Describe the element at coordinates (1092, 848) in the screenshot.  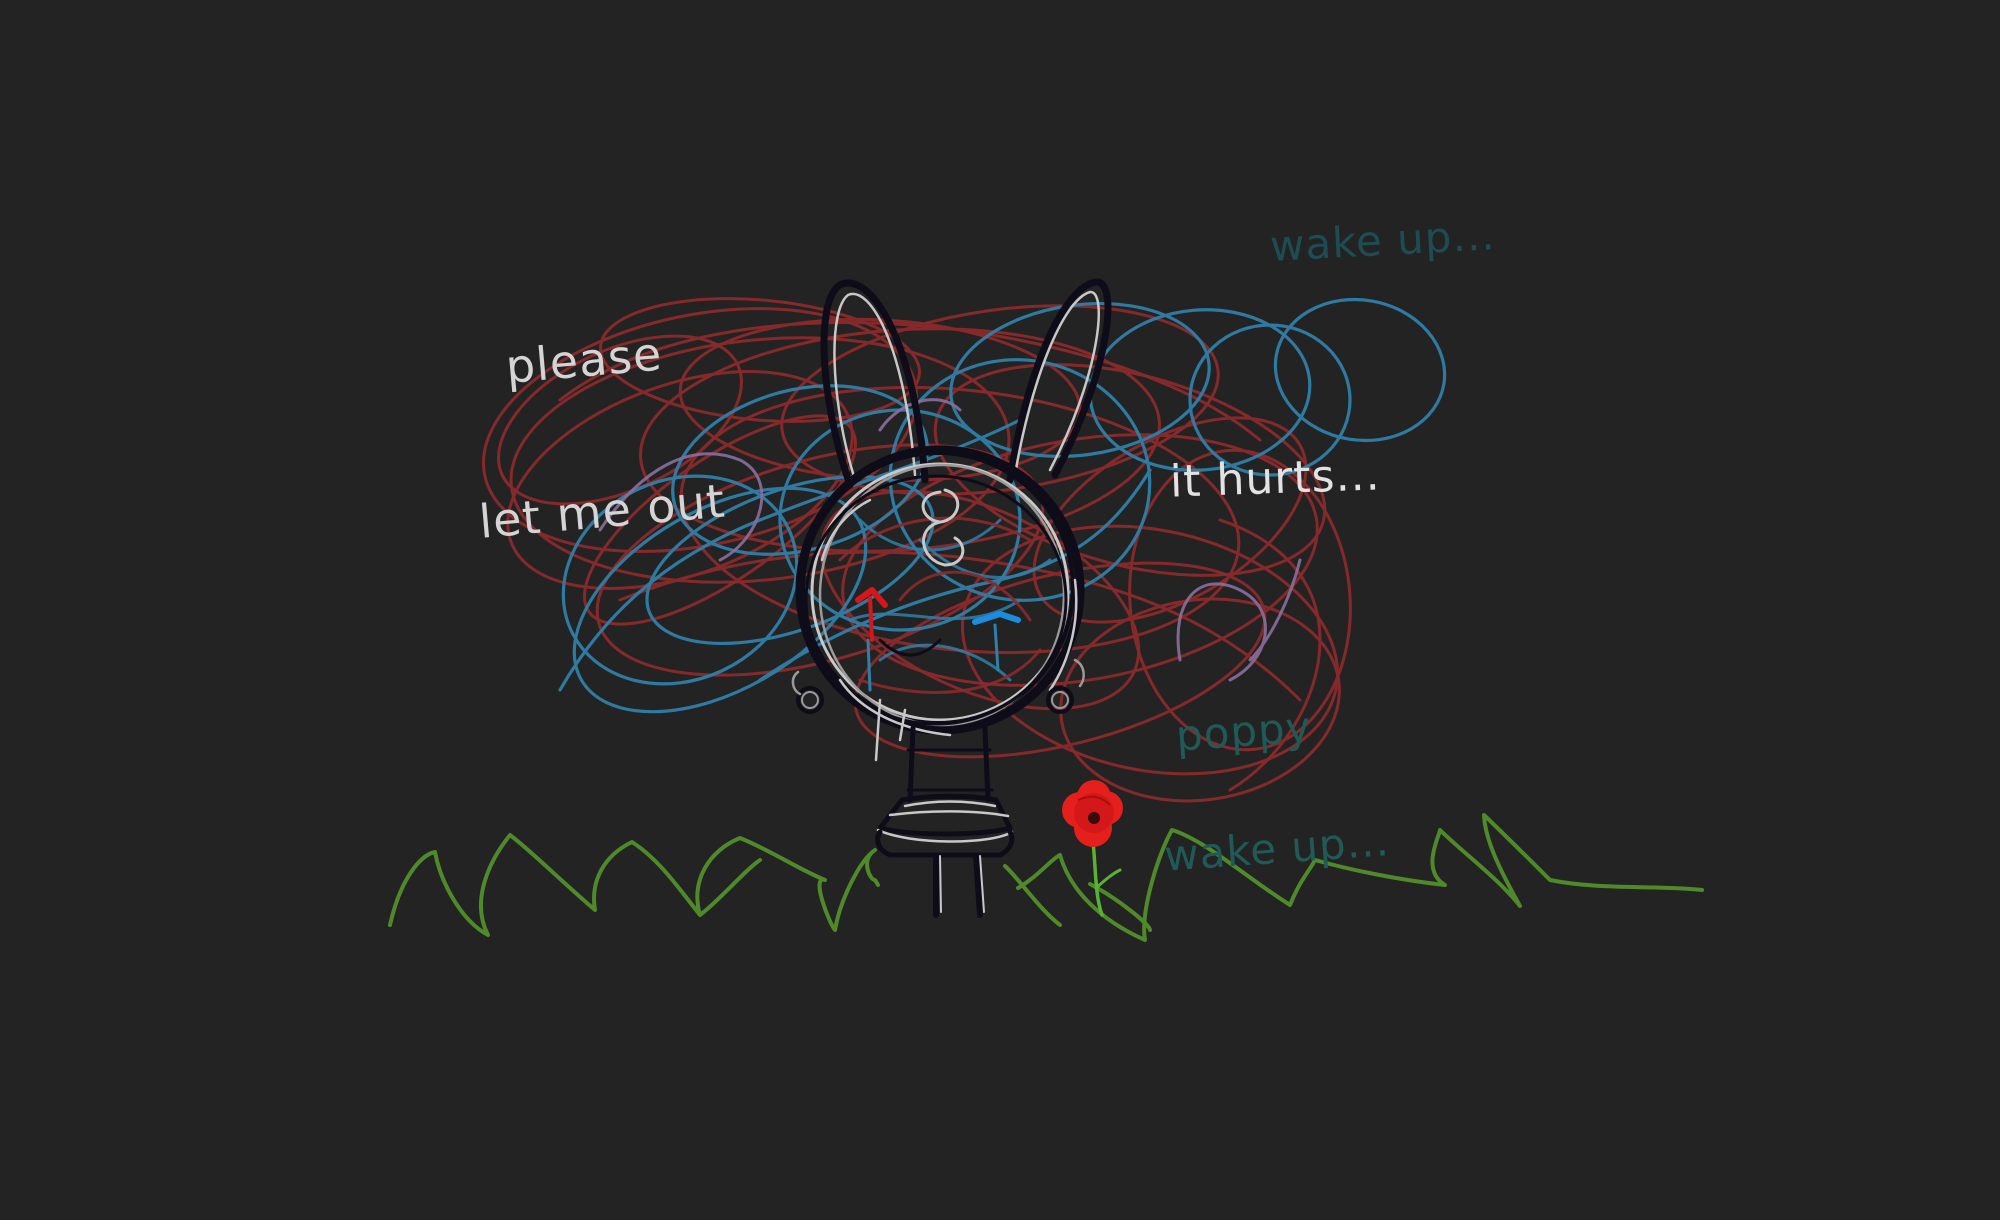
I see `poppy-flower-icon` at that location.